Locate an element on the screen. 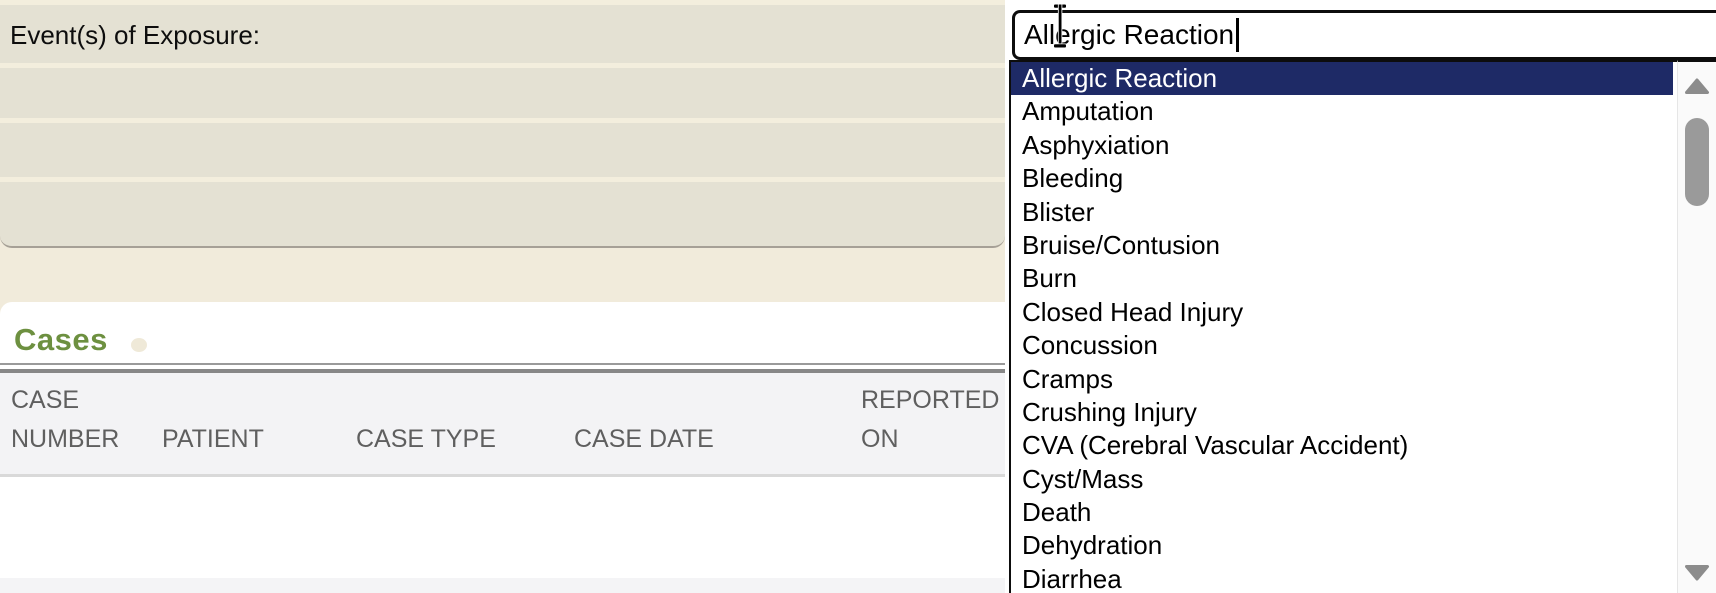 The image size is (1716, 593). option-bleeding: Bleeding is located at coordinates (1073, 178).